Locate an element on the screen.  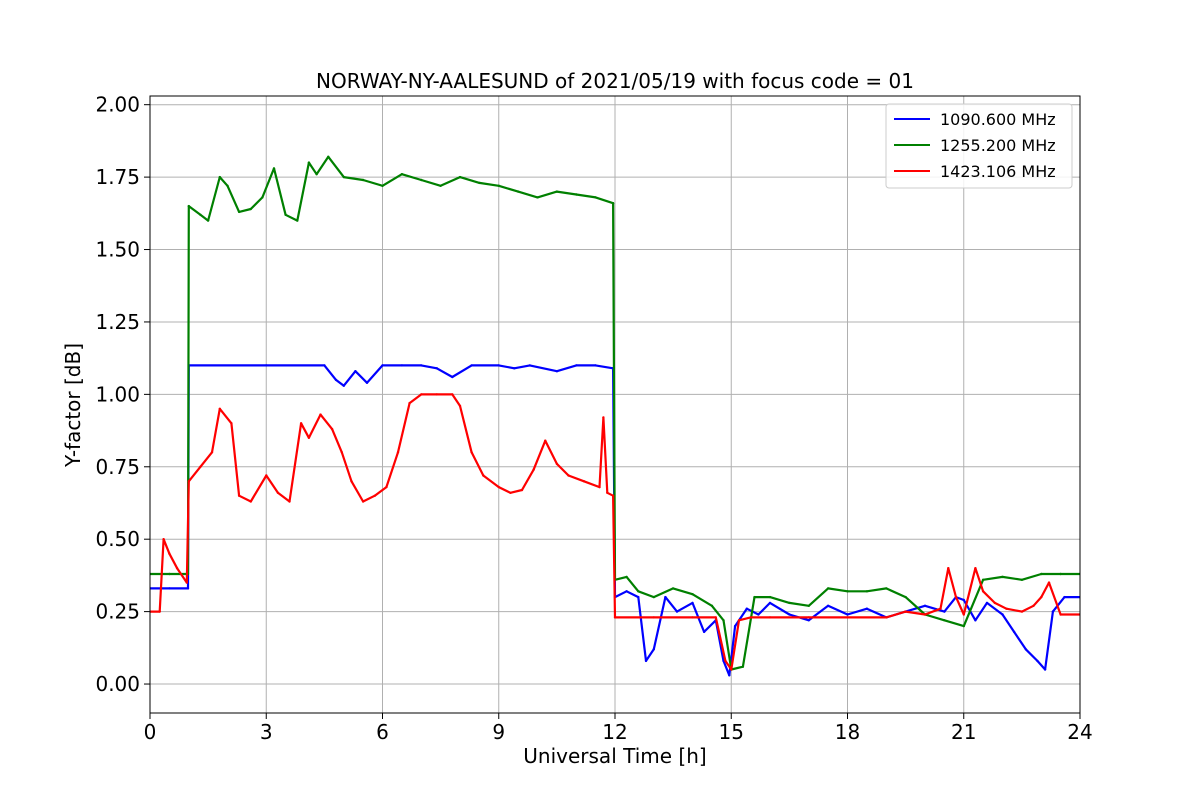
y-tick-label: 0.50 is located at coordinates (117, 539).